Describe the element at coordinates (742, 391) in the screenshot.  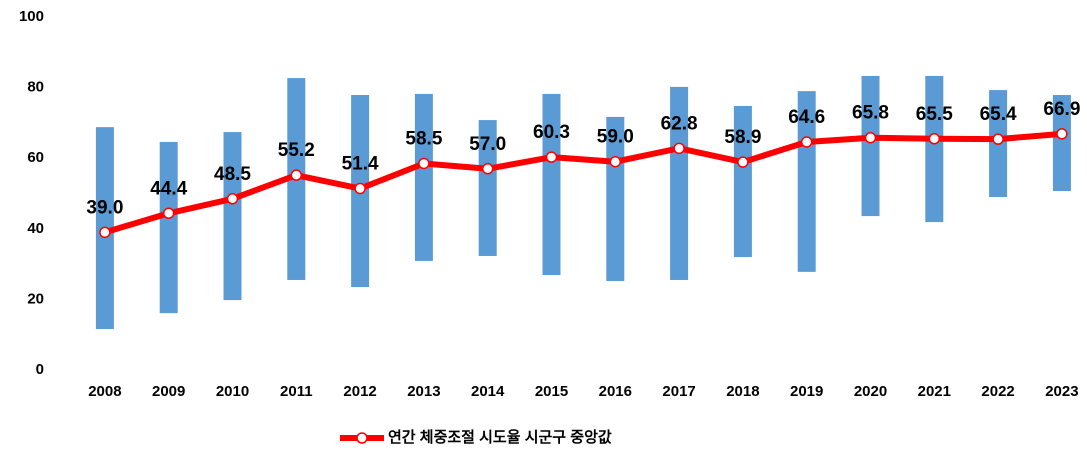
I see `x-tick-label: 2018` at that location.